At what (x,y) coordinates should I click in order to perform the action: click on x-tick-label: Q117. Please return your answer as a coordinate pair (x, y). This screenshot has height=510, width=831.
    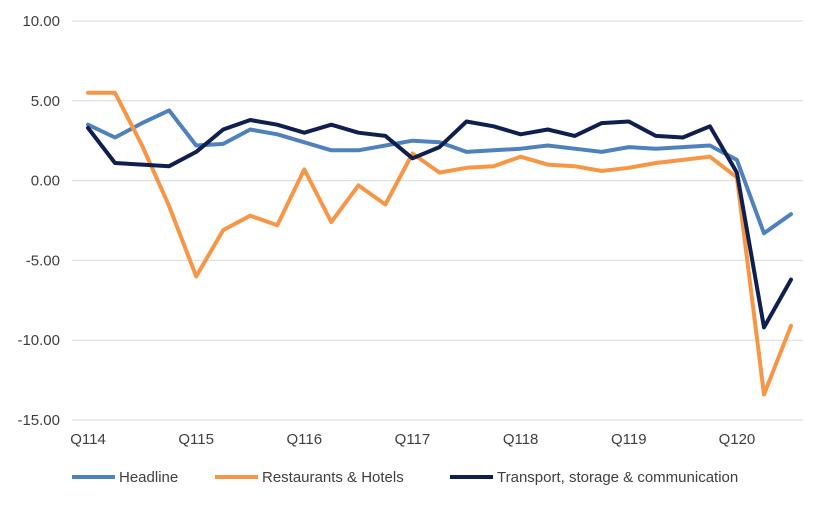
    Looking at the image, I should click on (413, 439).